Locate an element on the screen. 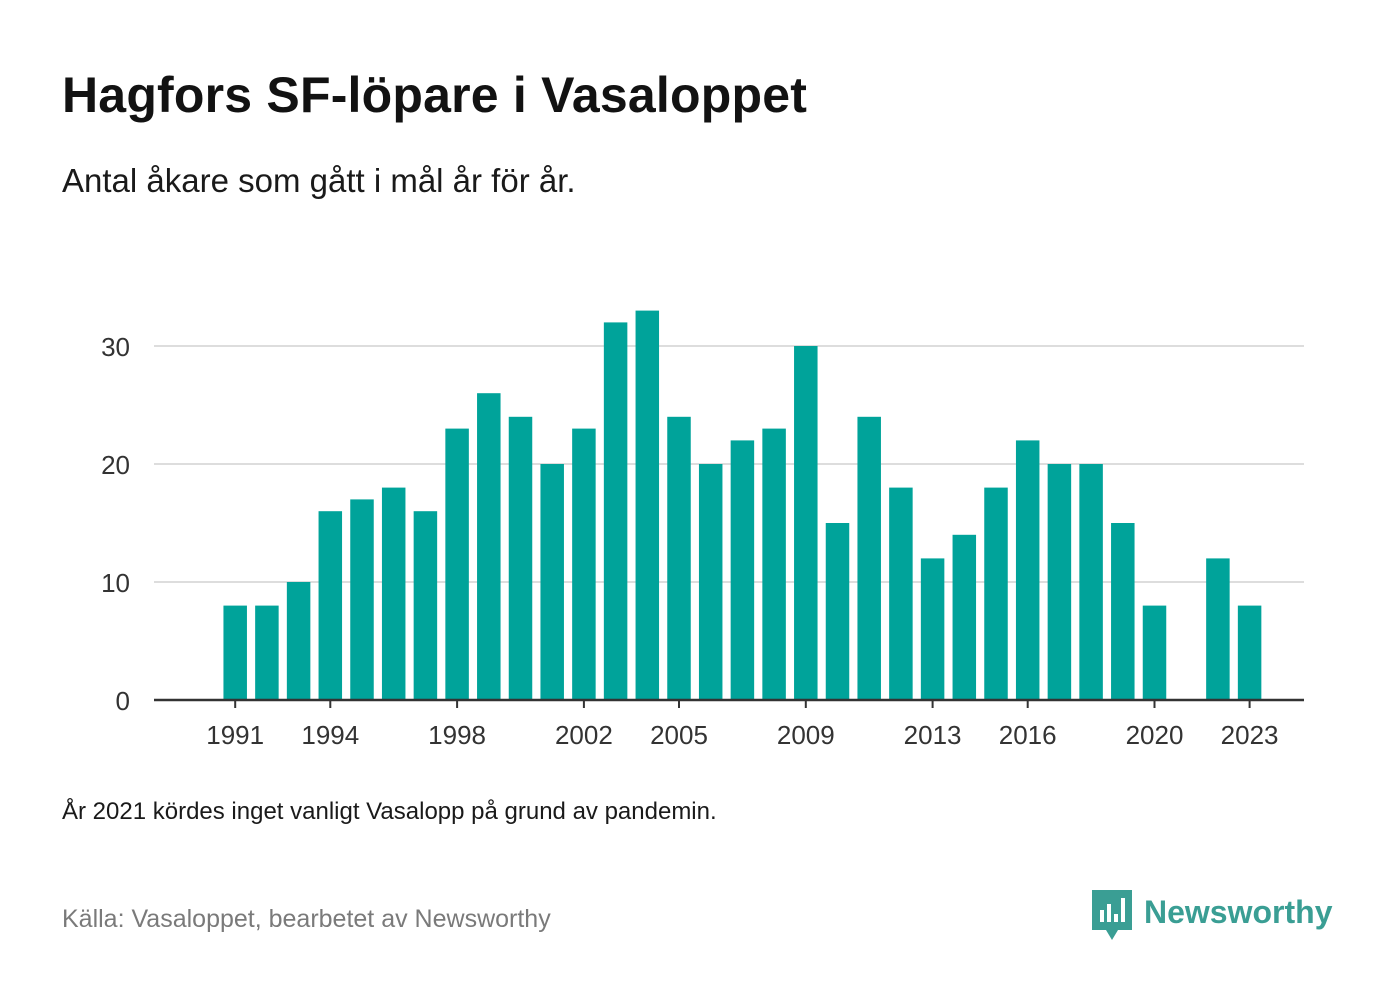 This screenshot has width=1400, height=1000. chart-title: Hagfors SF-löpare i Vasaloppet is located at coordinates (435, 95).